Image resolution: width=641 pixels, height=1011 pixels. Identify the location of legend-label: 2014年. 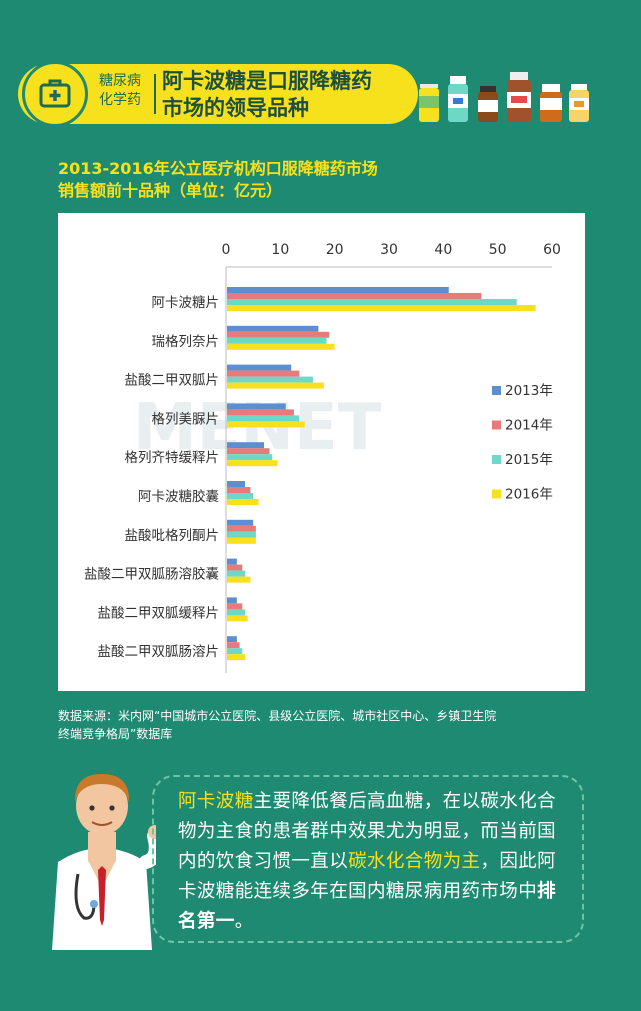
(529, 426).